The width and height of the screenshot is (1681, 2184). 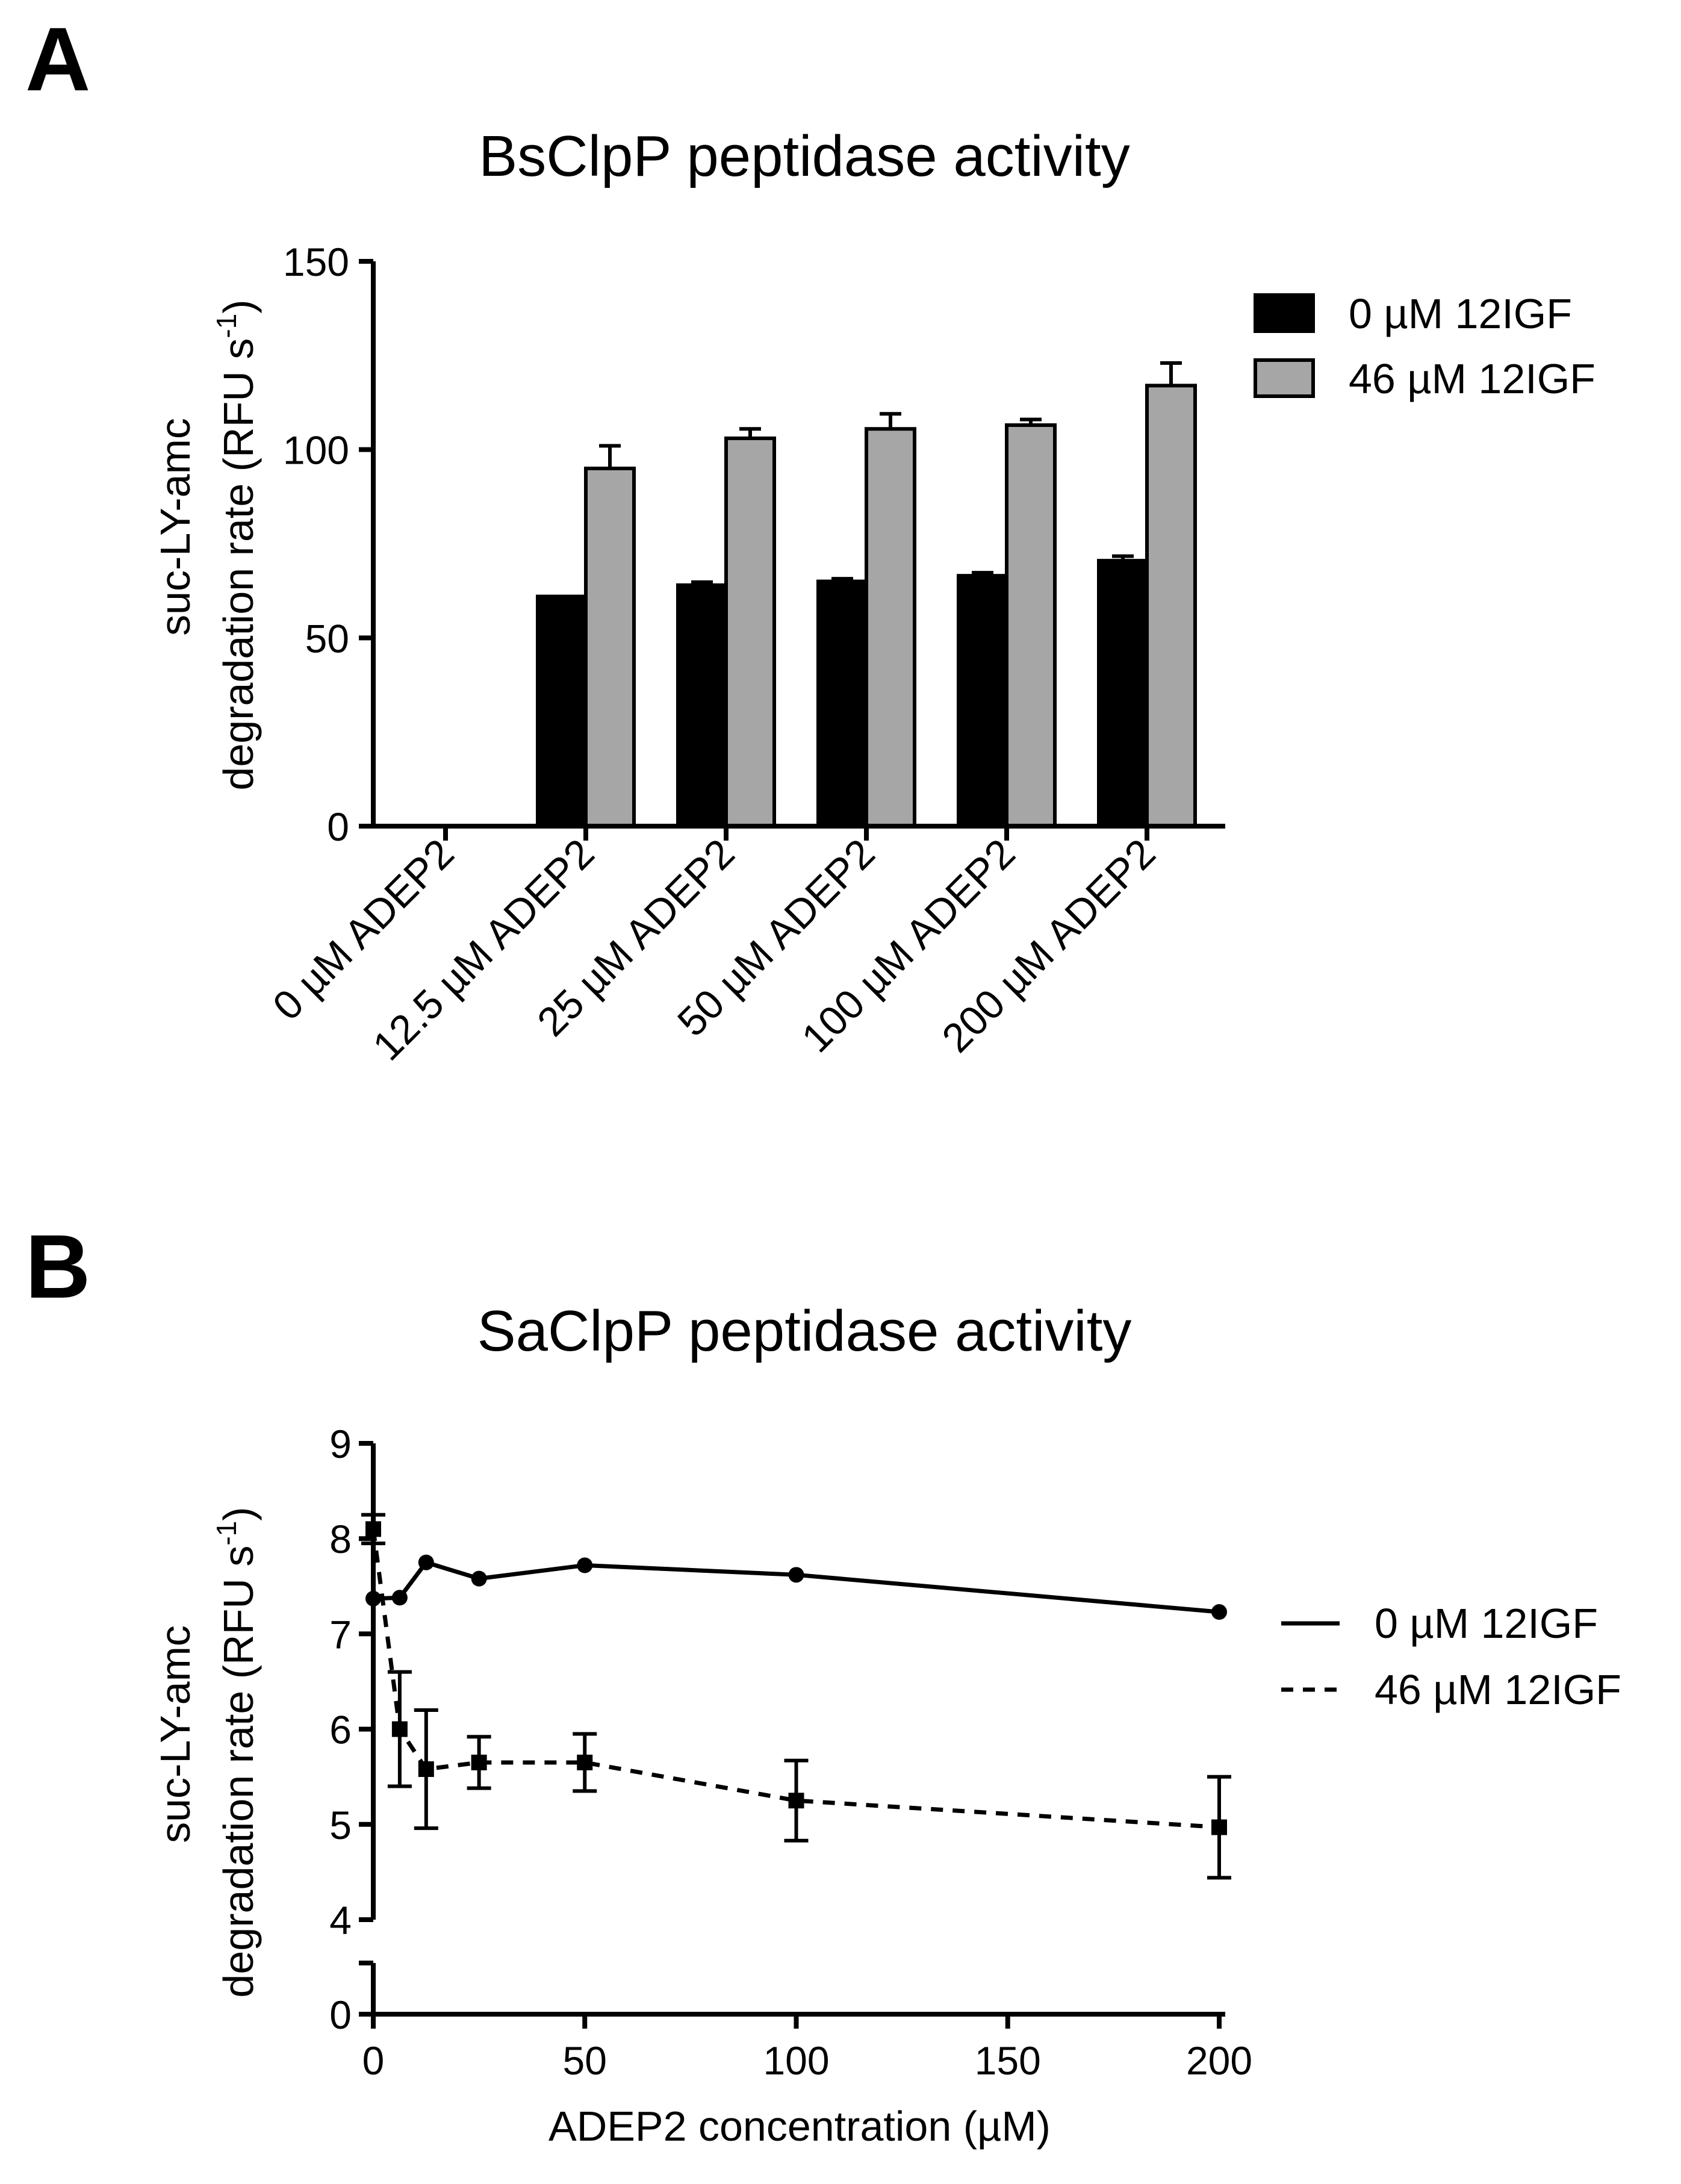 I want to click on legend-a-label-46um: 46 µM 12IGF, so click(x=1473, y=379).